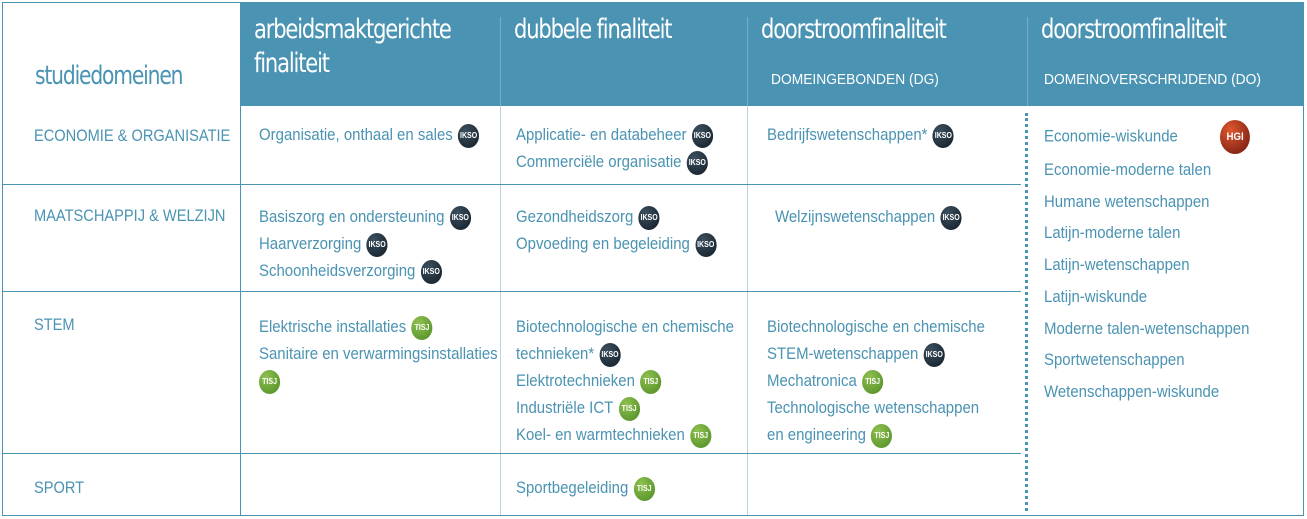 The height and width of the screenshot is (519, 1307). I want to click on item-label: Mechatronica, so click(812, 380).